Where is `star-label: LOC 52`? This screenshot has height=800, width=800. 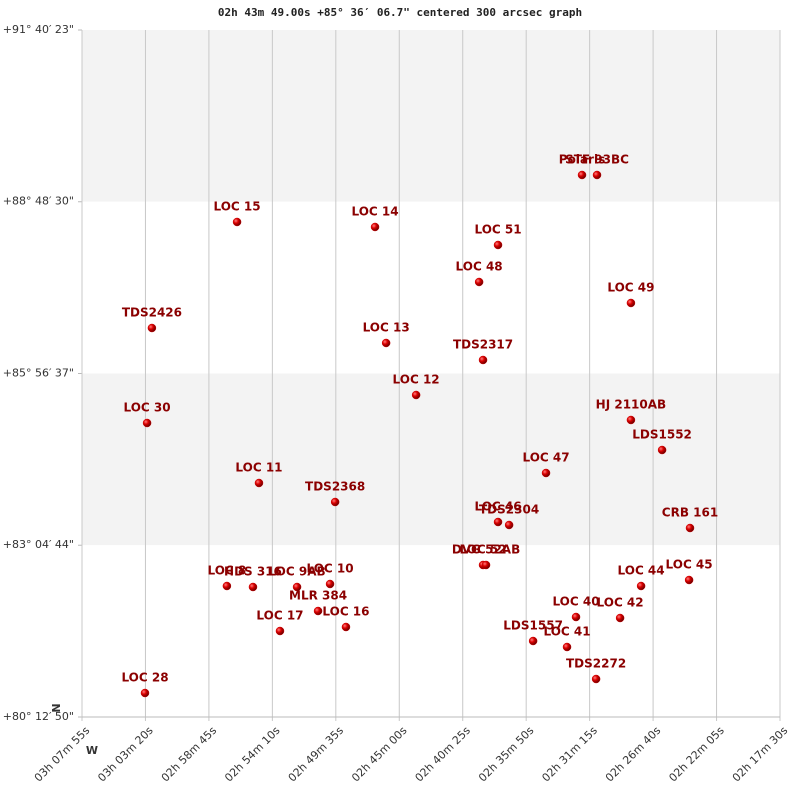
star-label: LOC 52 is located at coordinates (482, 549).